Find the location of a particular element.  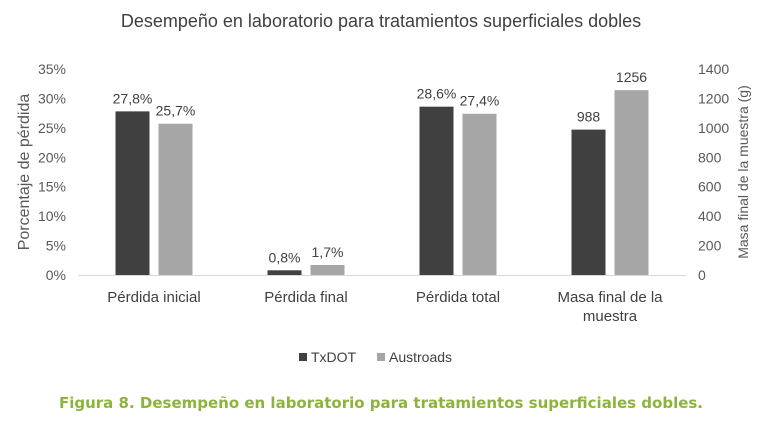

x-category-label: Pérdida inicial is located at coordinates (153, 297).